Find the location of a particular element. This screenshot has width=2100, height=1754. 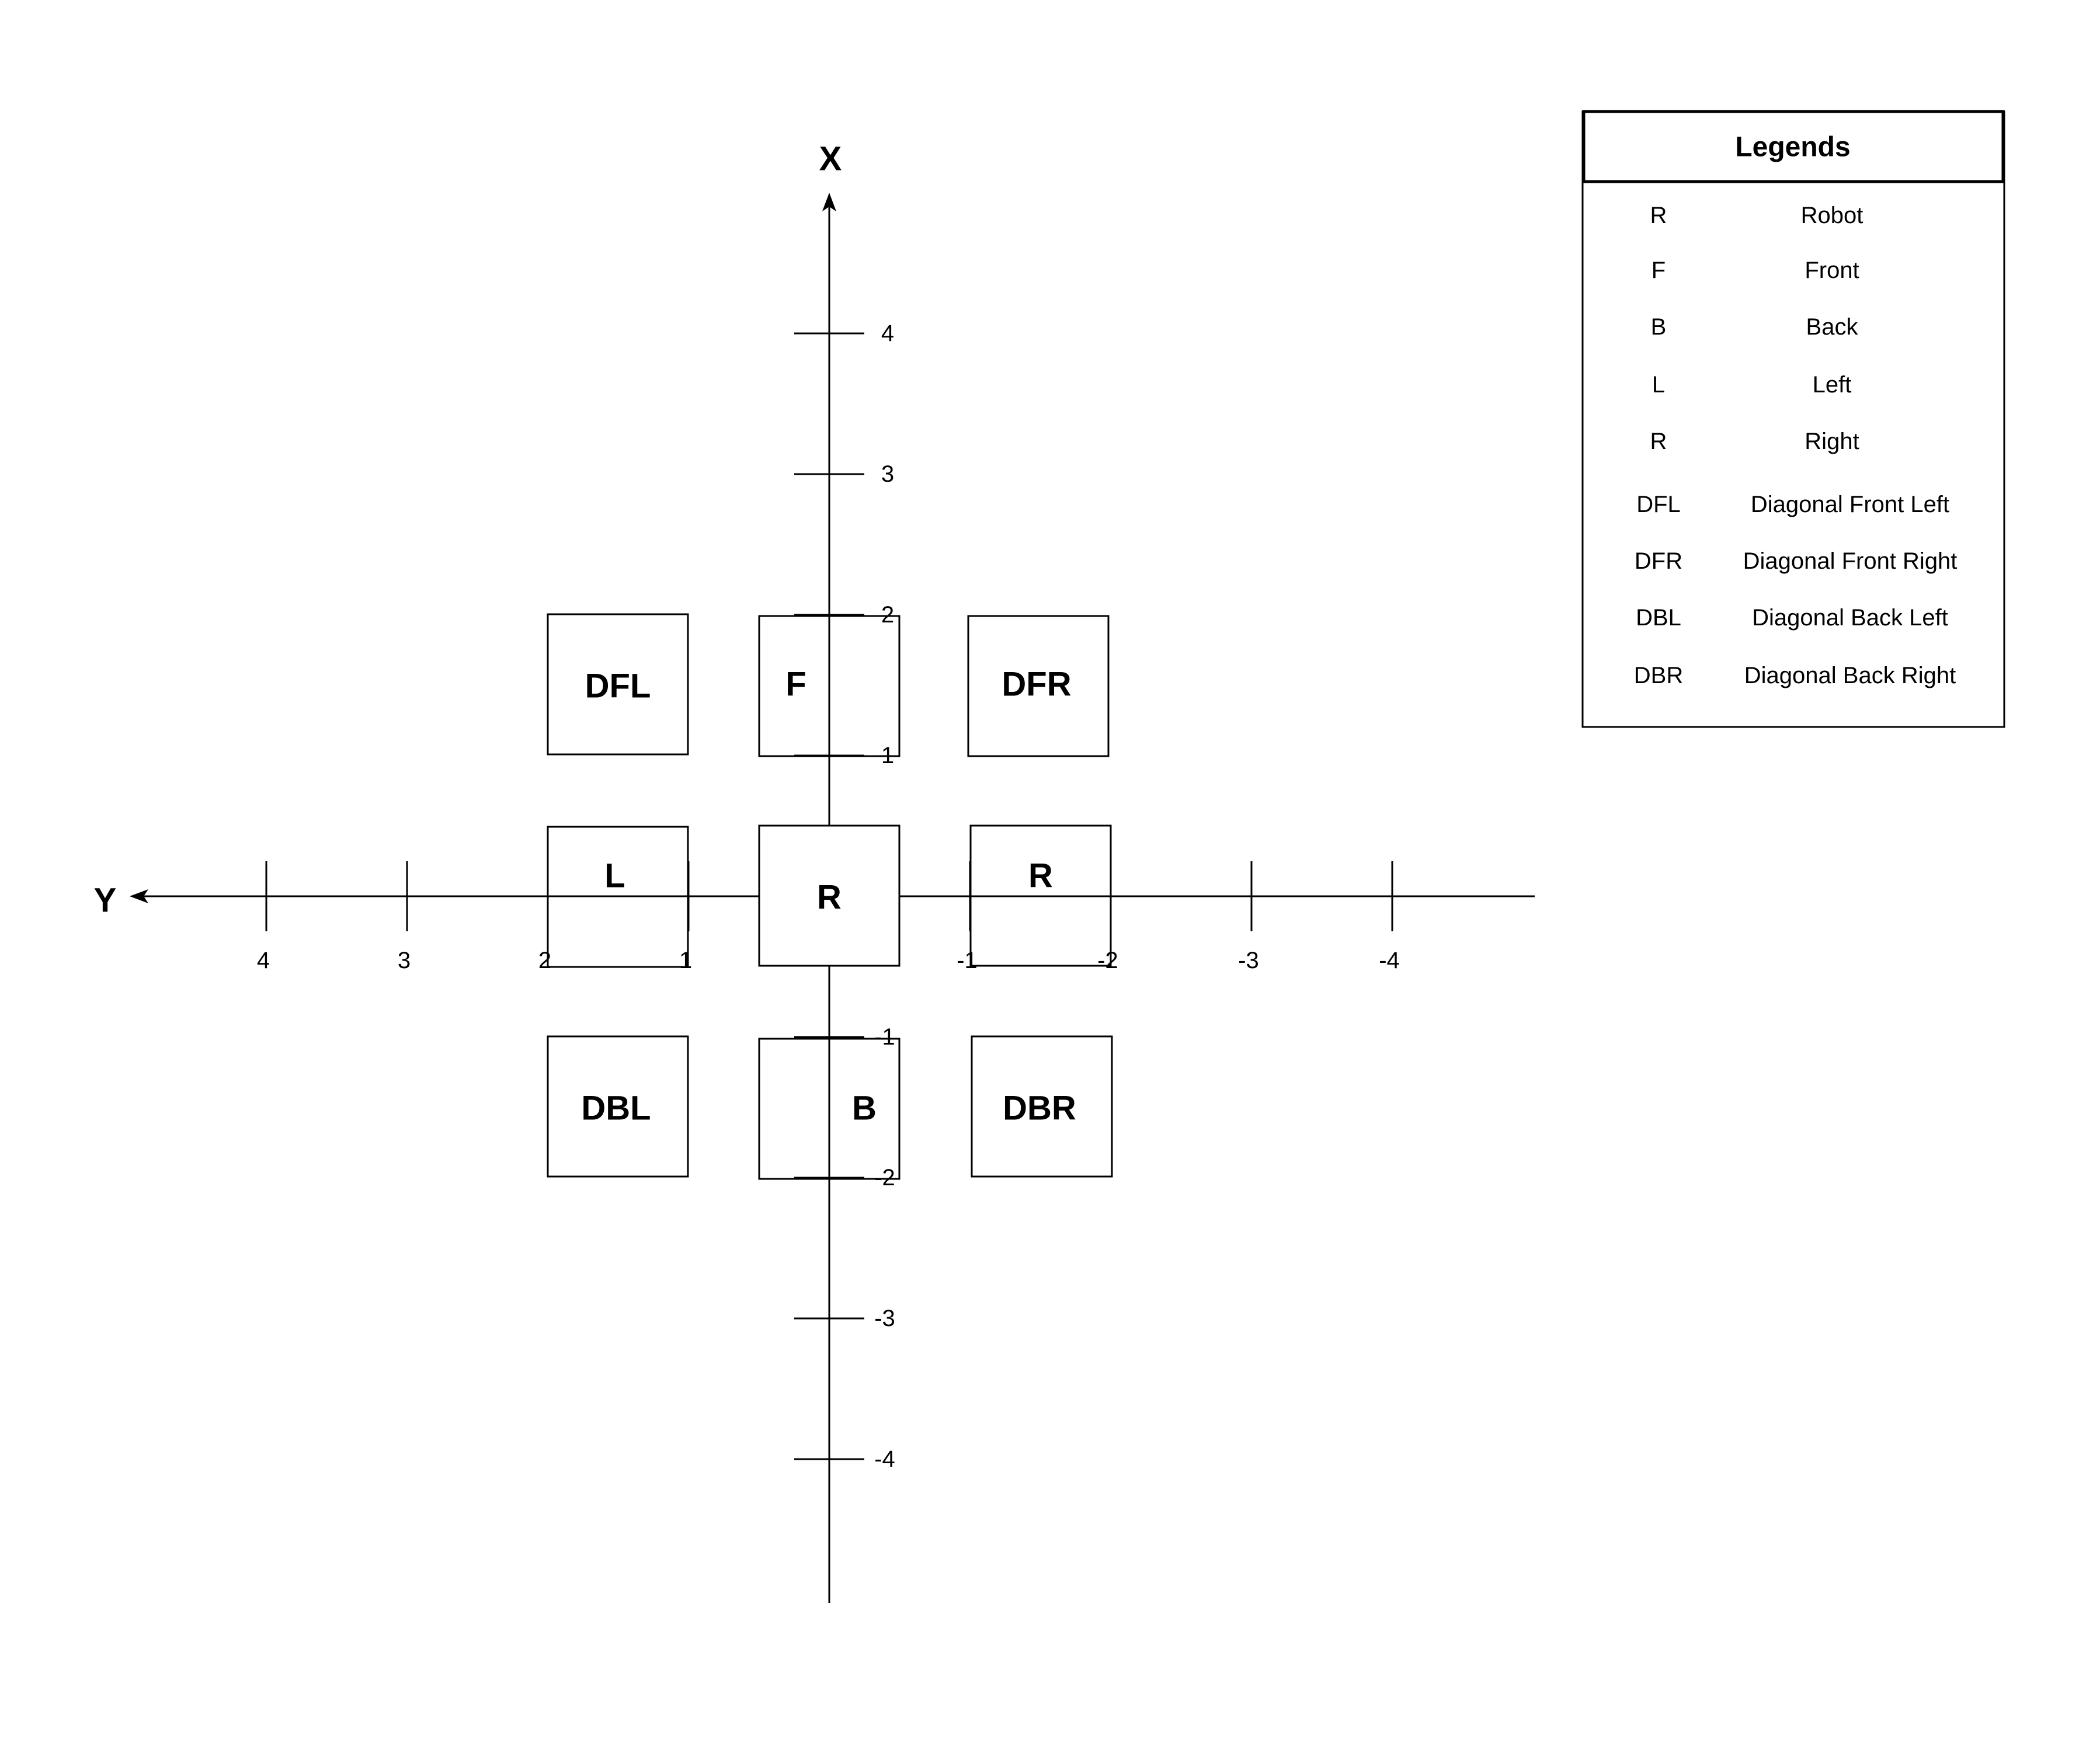

legend-abbr: F is located at coordinates (1659, 270).